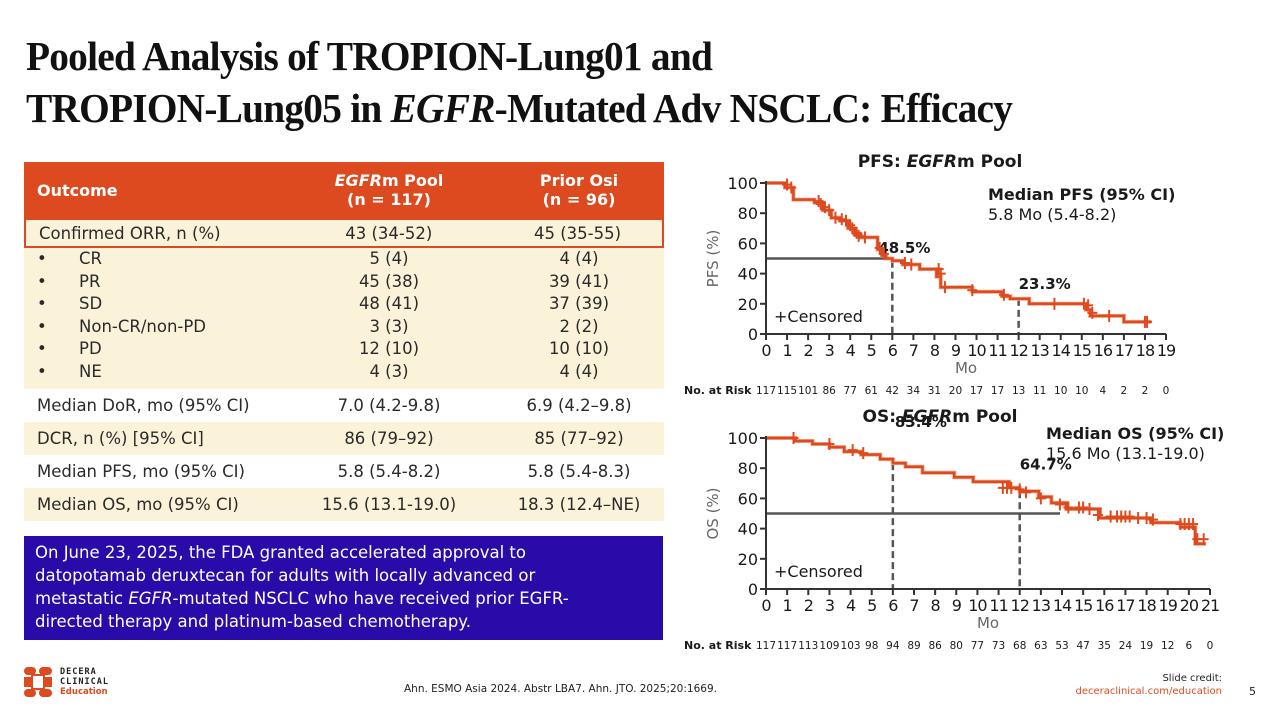  Describe the element at coordinates (1102, 391) in the screenshot. I see `at-risk-count: 4` at that location.